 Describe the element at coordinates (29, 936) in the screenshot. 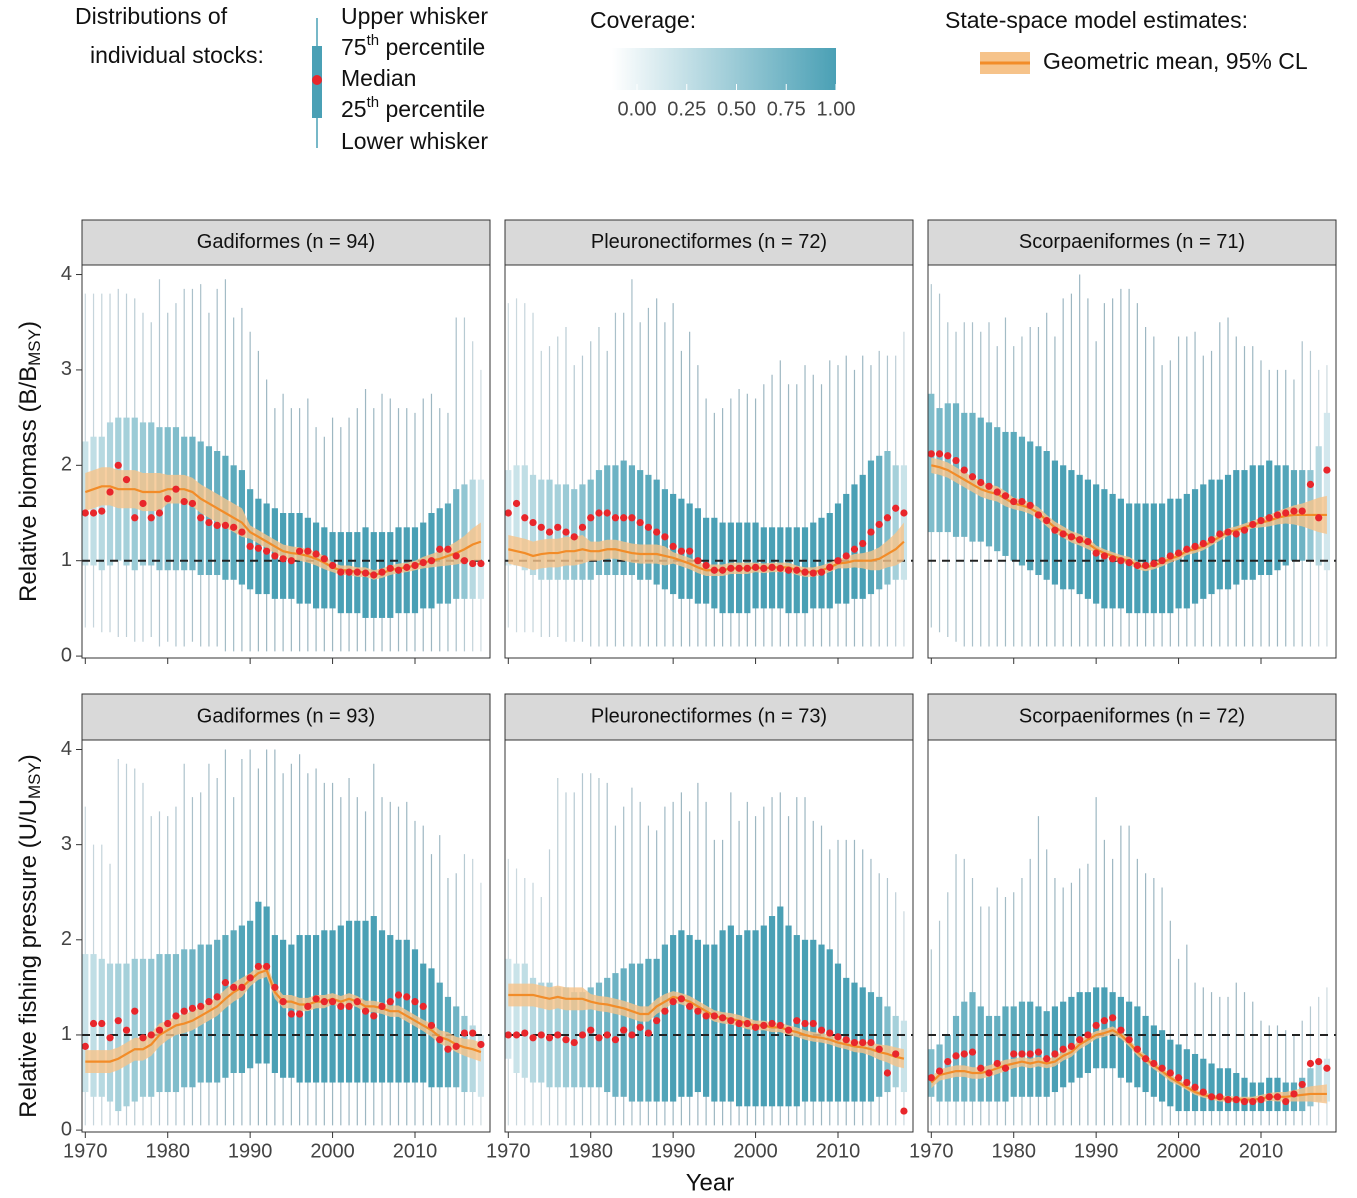

I see `y-axis-title: Relative fishing pressure (U/UMSY)` at that location.